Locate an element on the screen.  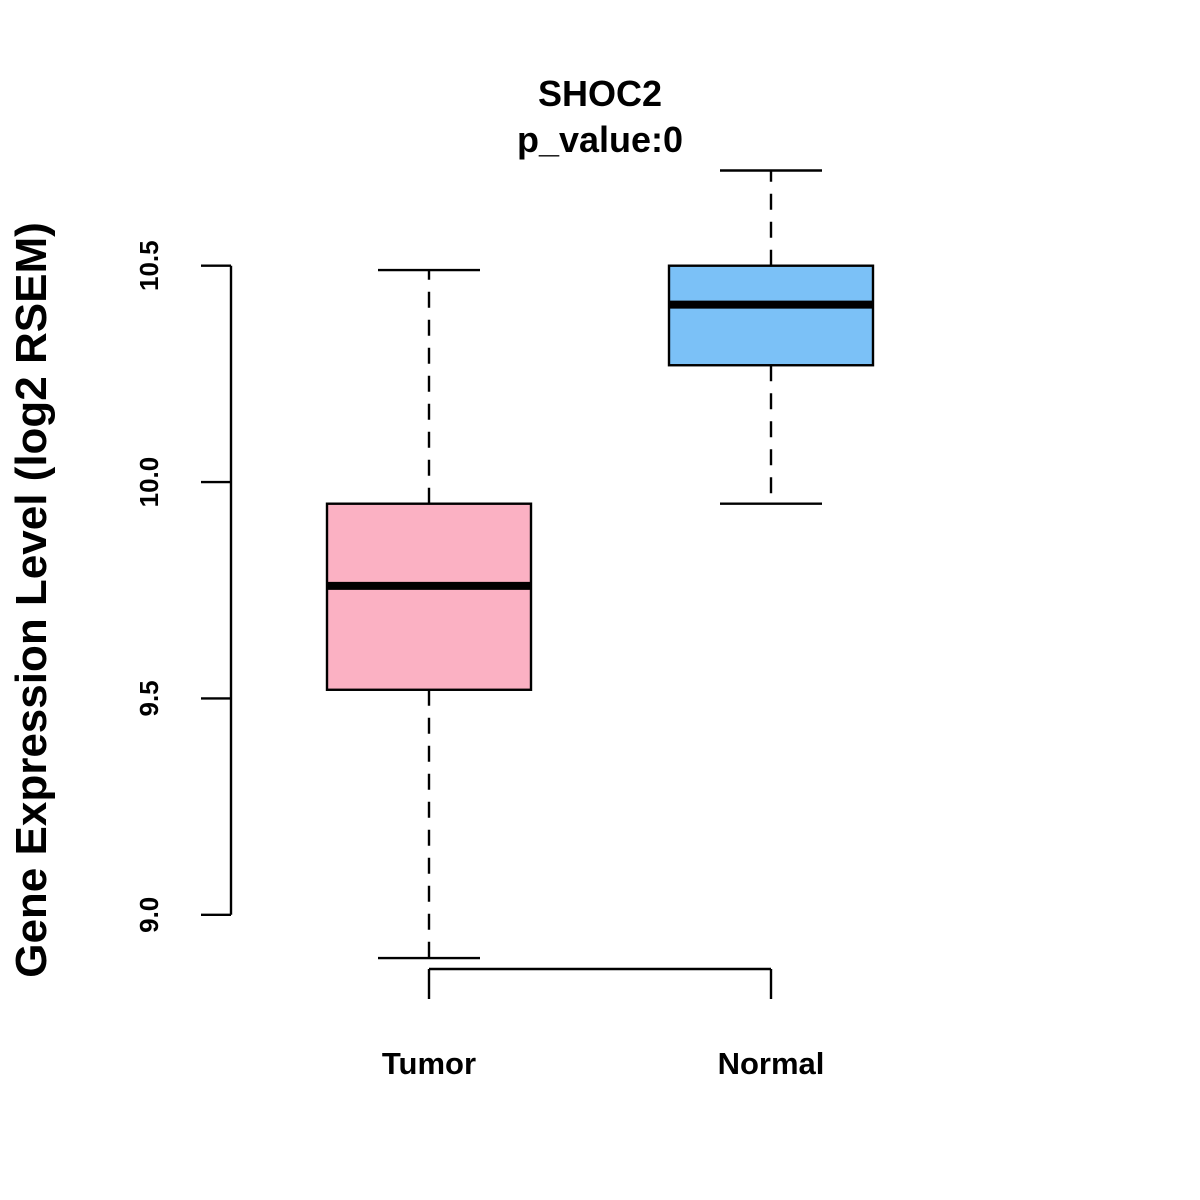
chart-title: SHOC2 is located at coordinates (600, 93).